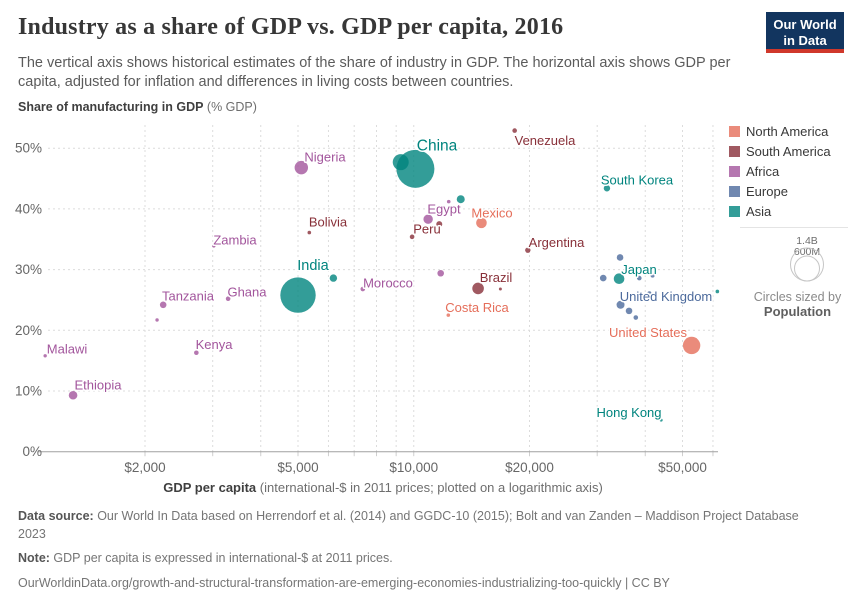  Describe the element at coordinates (789, 211) in the screenshot. I see `legend-item-asia: Asia` at that location.